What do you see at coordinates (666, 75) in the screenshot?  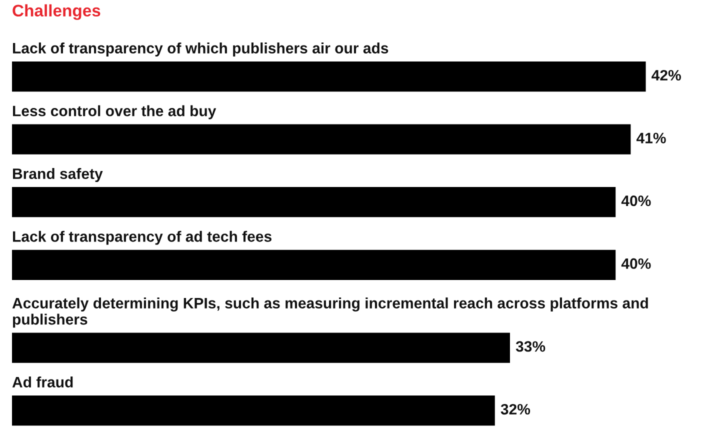 I see `data-label: 42%` at bounding box center [666, 75].